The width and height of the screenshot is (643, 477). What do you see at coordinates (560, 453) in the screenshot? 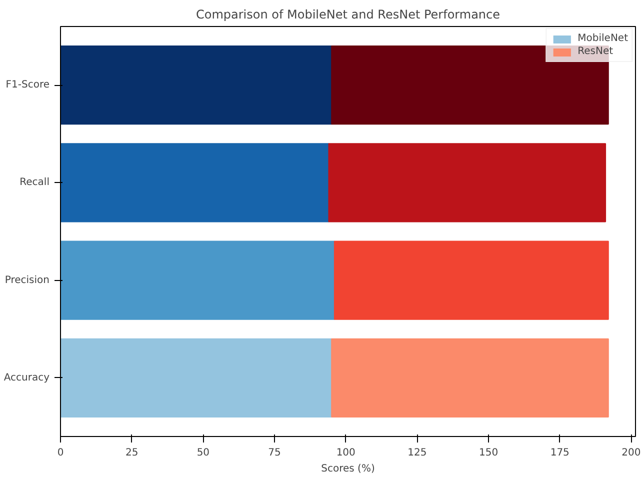
I see `x-tick-label: 175` at bounding box center [560, 453].